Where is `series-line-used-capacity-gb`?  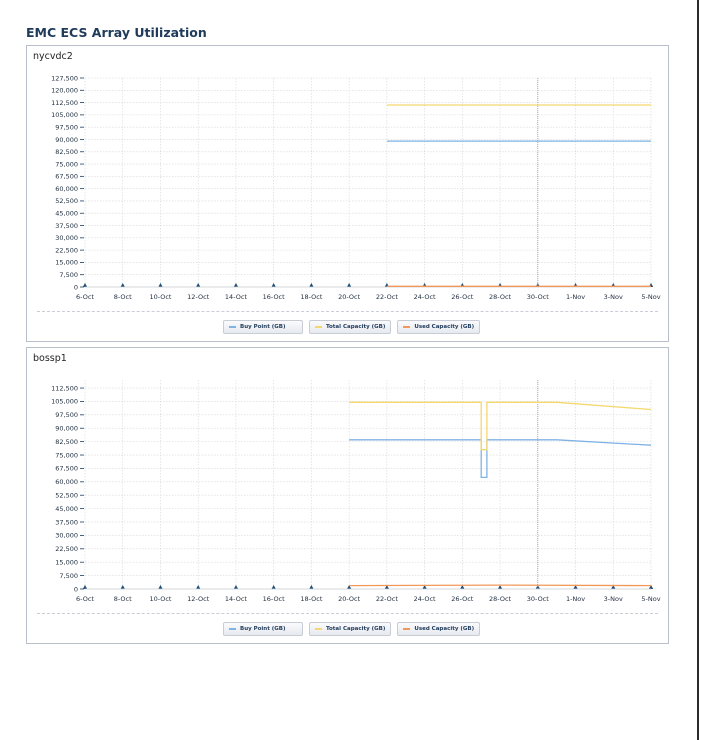 series-line-used-capacity-gb is located at coordinates (500, 585).